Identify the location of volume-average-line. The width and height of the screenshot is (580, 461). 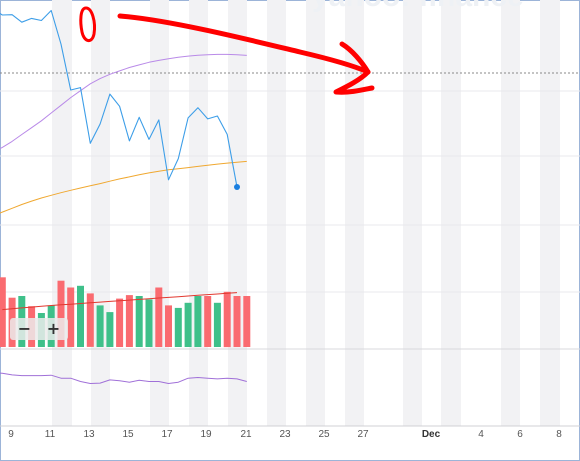
(120, 301).